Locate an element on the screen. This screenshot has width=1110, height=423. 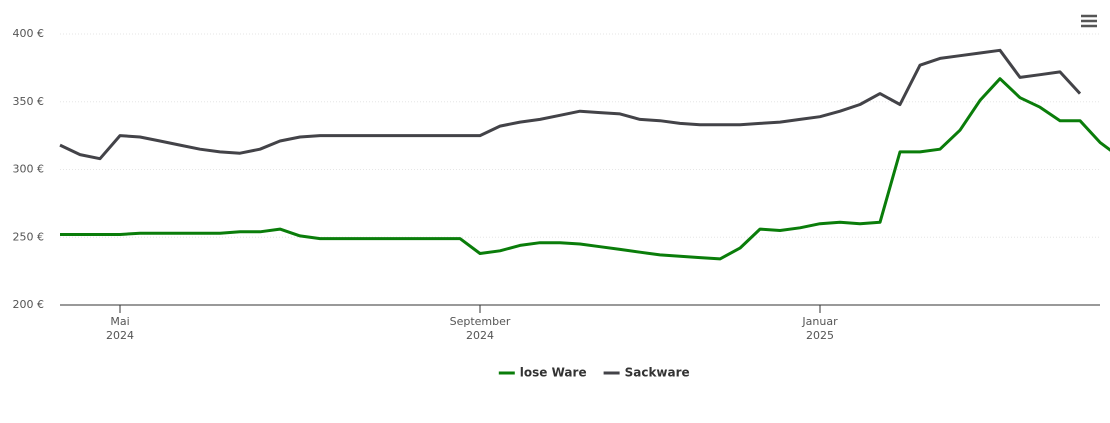
y-tick-label: 250 € is located at coordinates (29, 236).